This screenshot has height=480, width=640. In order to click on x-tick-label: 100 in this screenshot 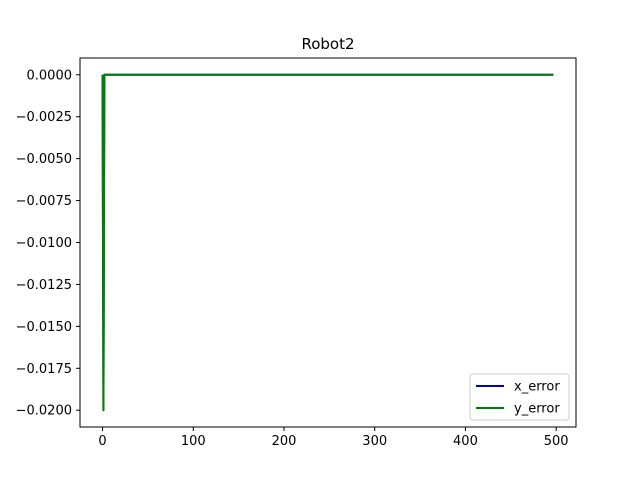, I will do `click(193, 441)`.